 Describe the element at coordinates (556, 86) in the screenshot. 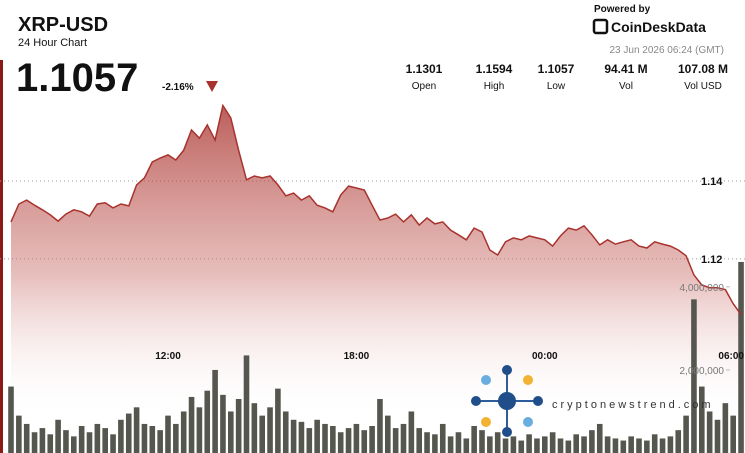

I see `stat-label: Low` at that location.